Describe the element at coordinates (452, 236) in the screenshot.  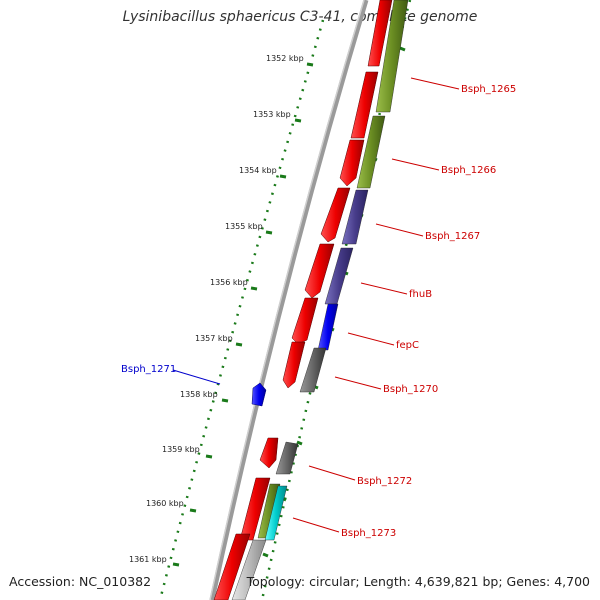
I see `gene-label-bsph-1267: Bsph_1267` at that location.